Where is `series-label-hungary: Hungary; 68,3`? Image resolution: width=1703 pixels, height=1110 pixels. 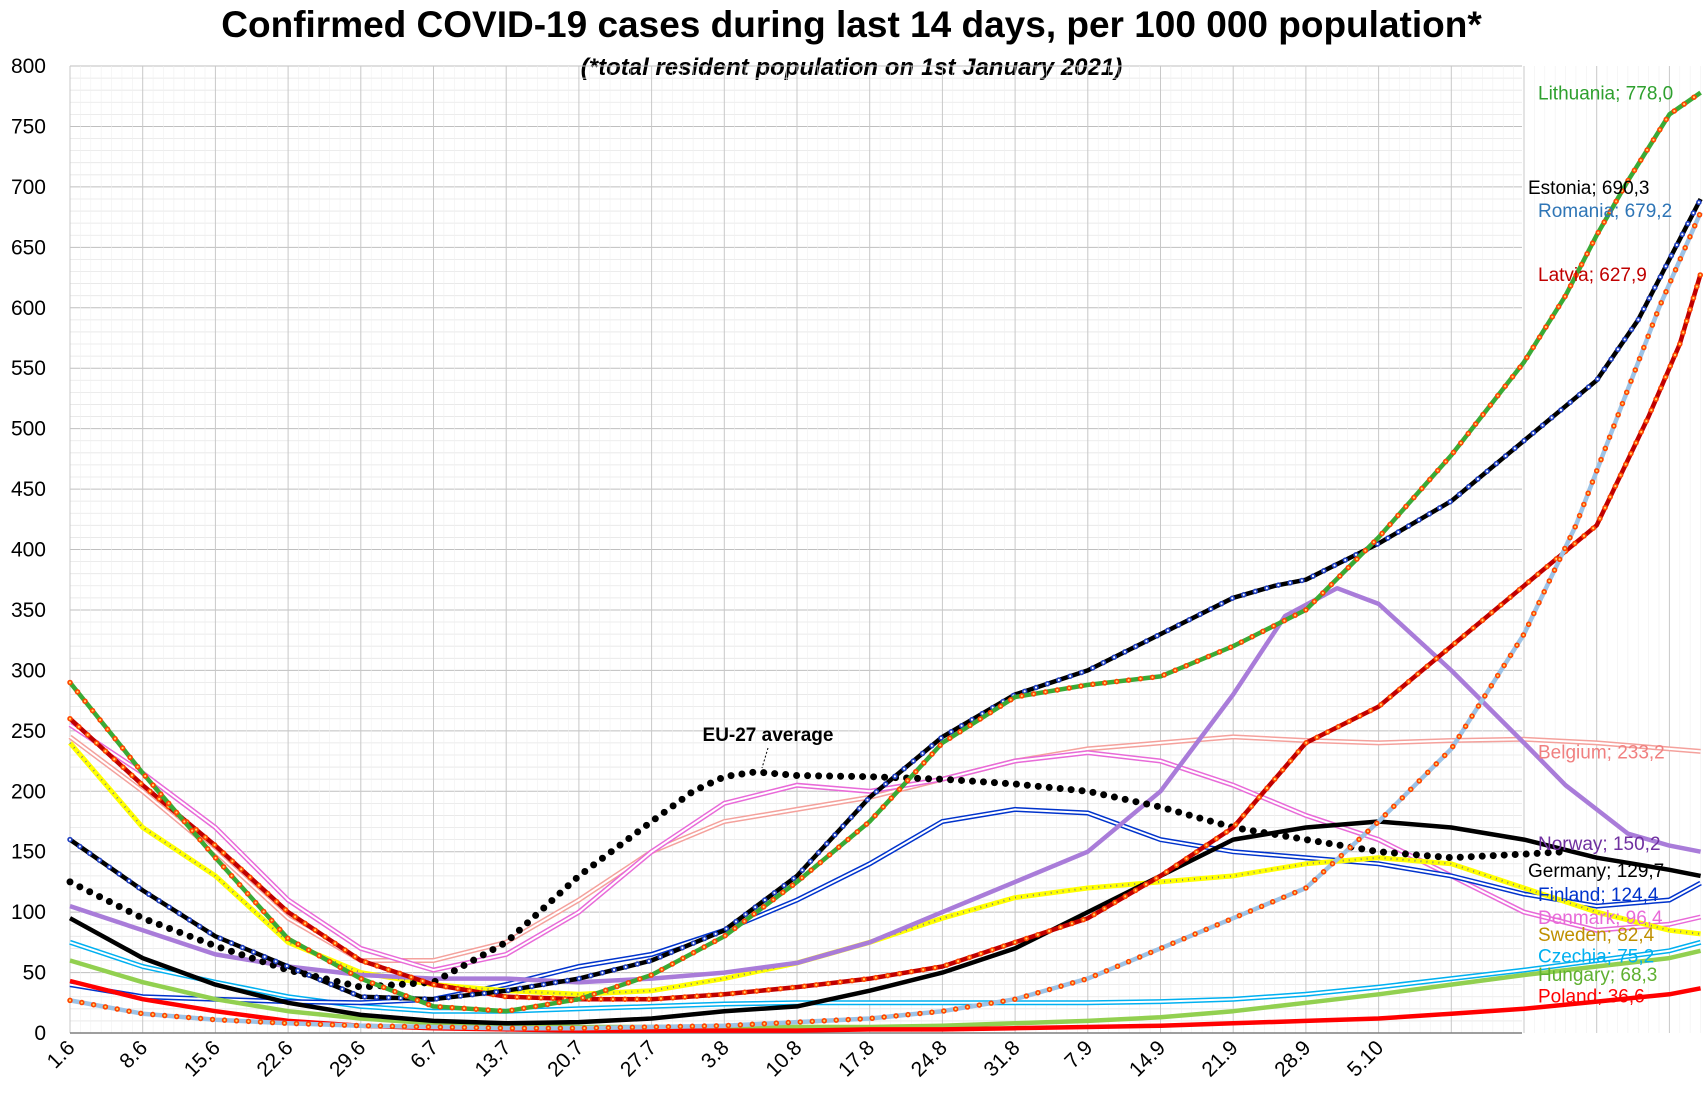 series-label-hungary: Hungary; 68,3 is located at coordinates (1597, 975).